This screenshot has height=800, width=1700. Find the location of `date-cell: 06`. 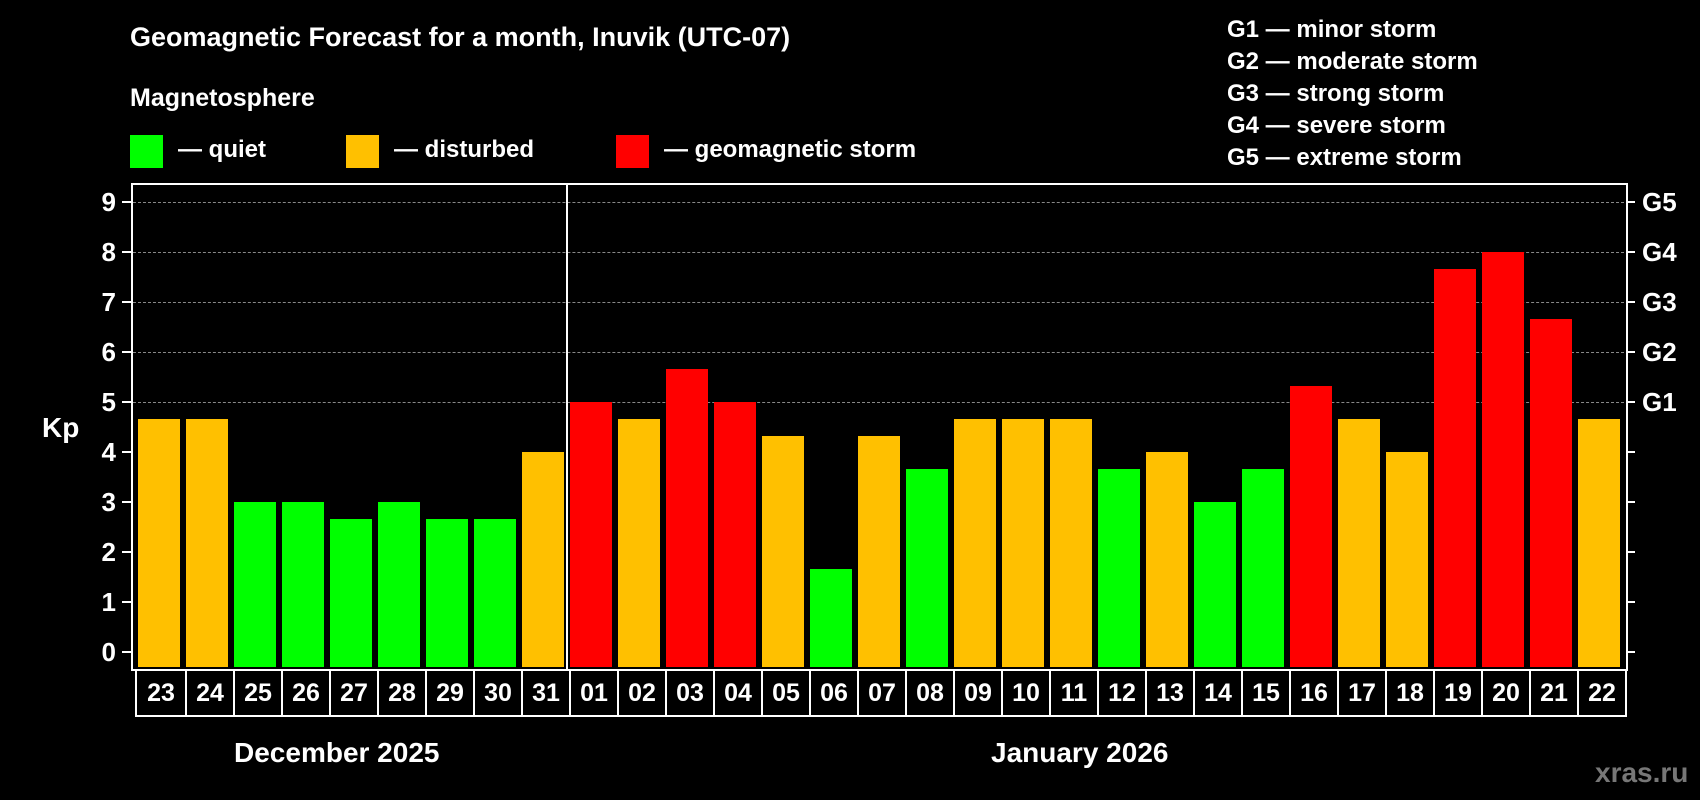

date-cell: 06 is located at coordinates (833, 693).